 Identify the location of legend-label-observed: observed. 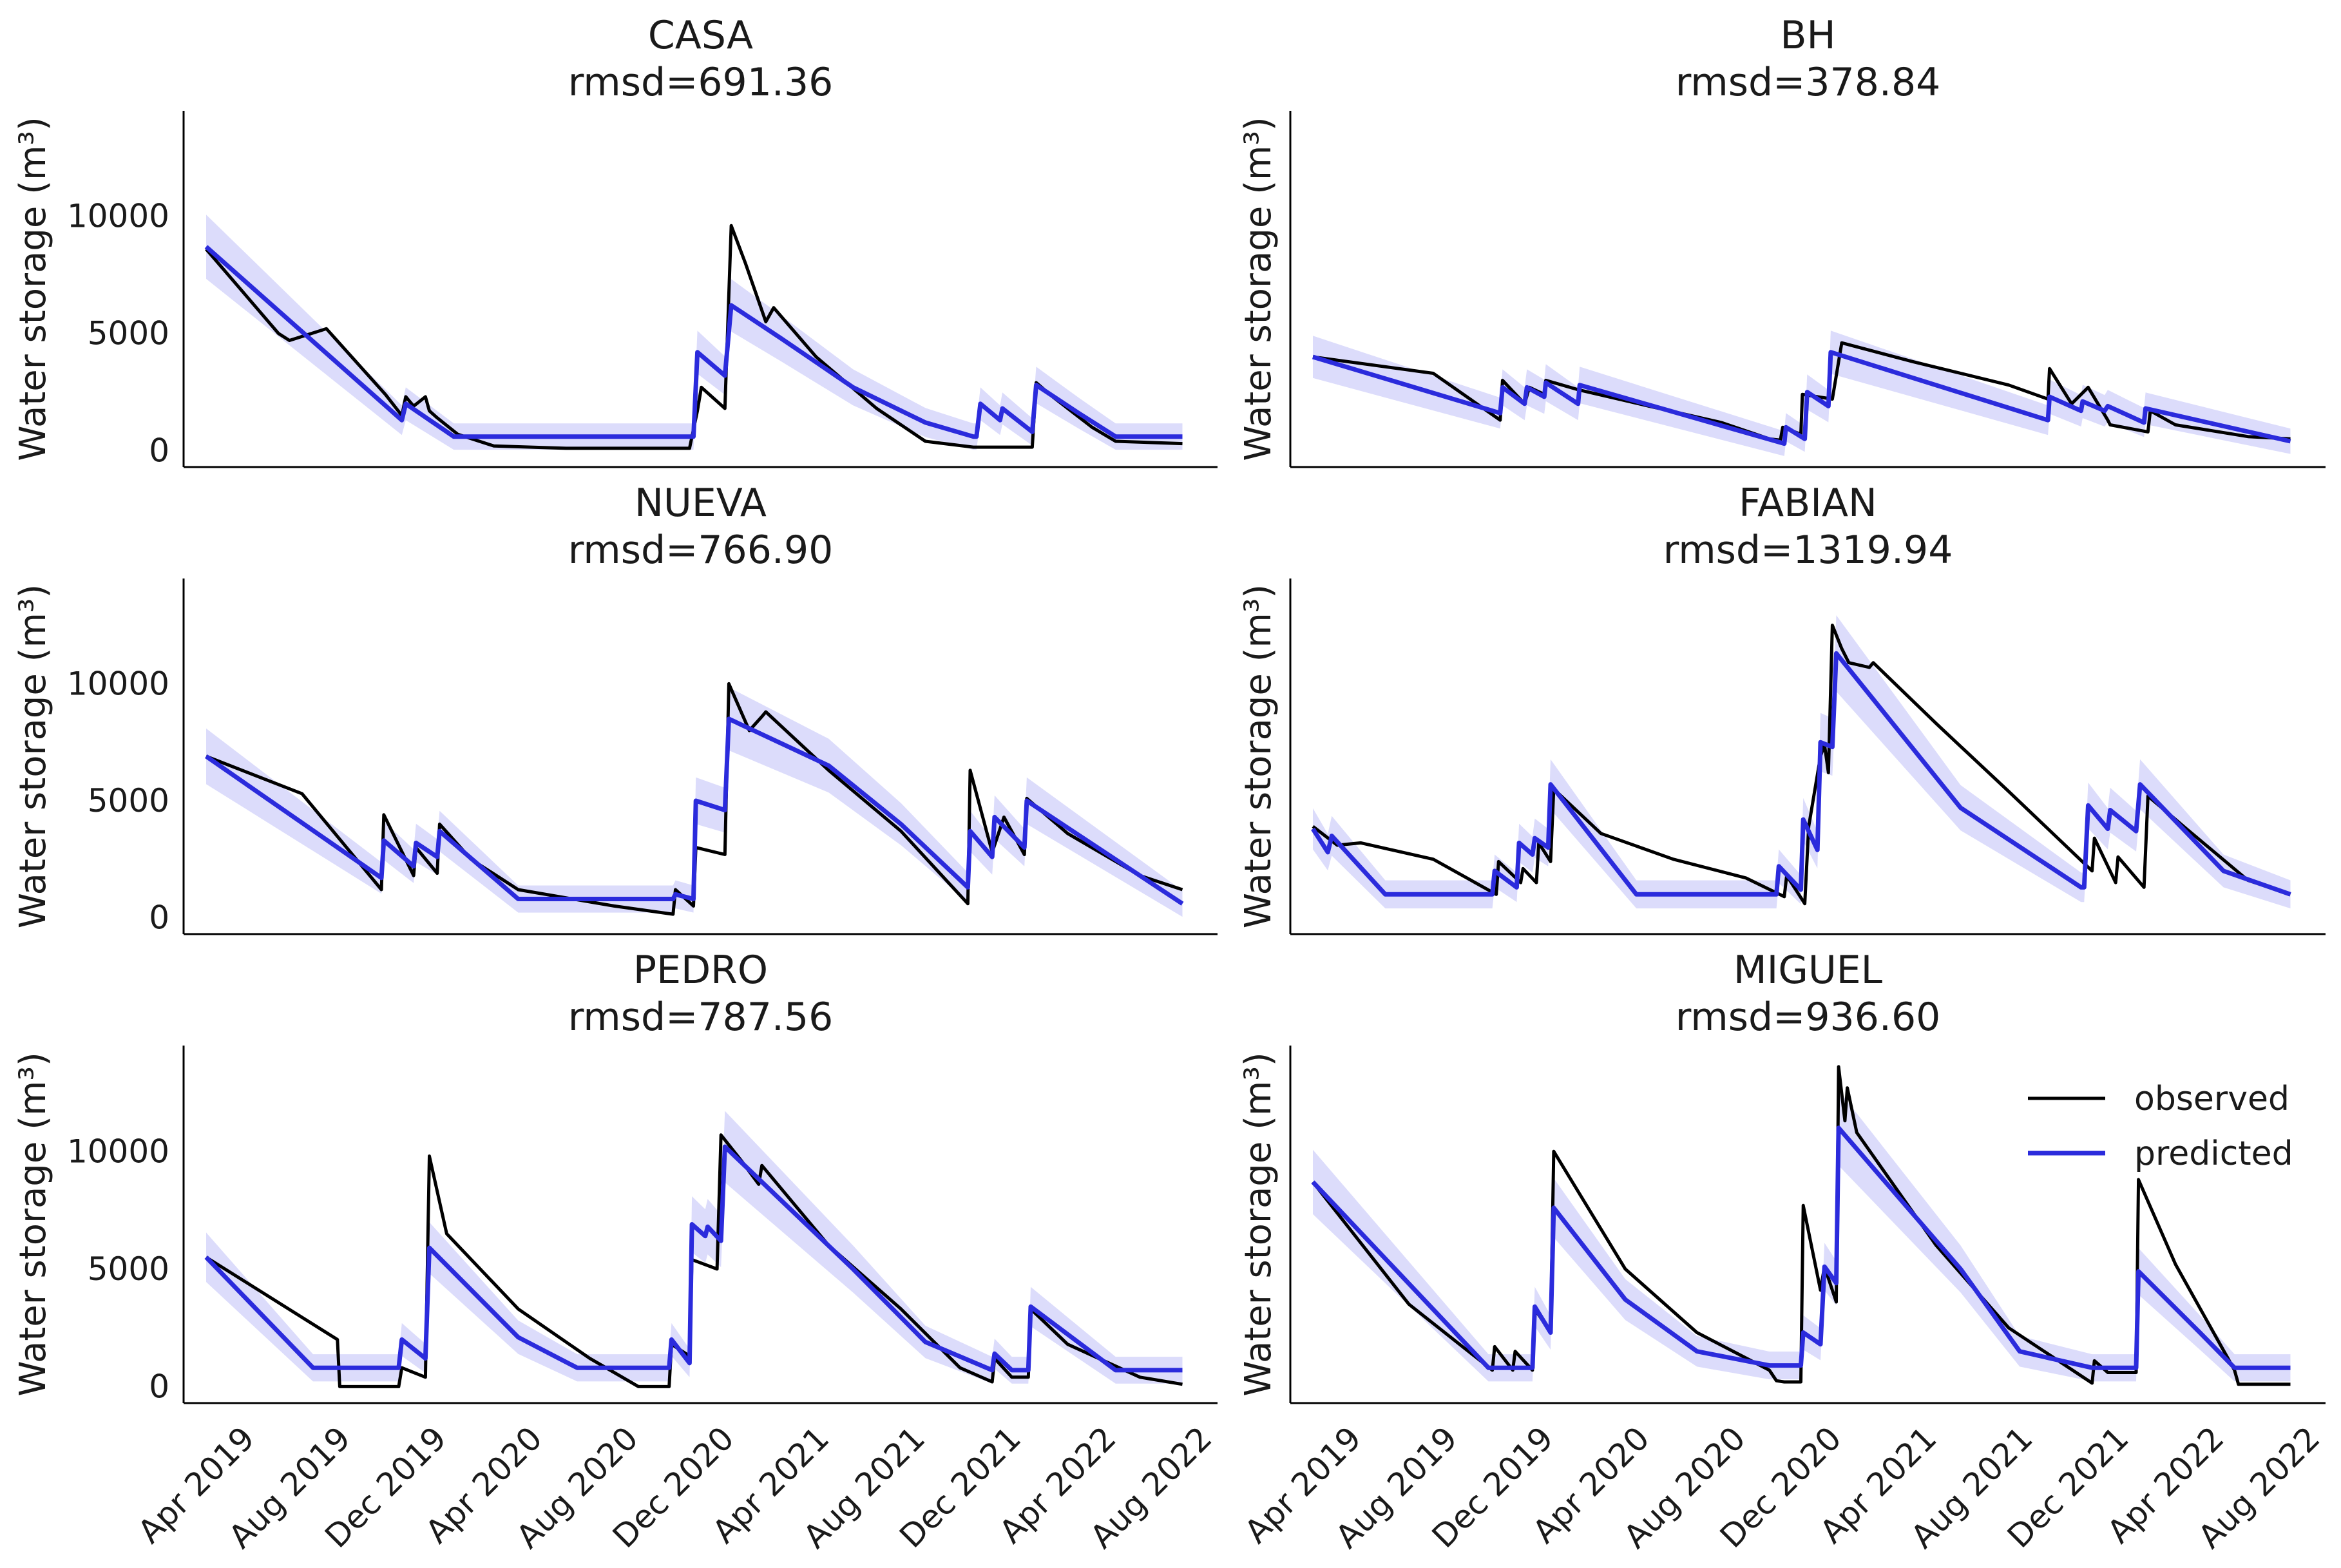
(2211, 1099).